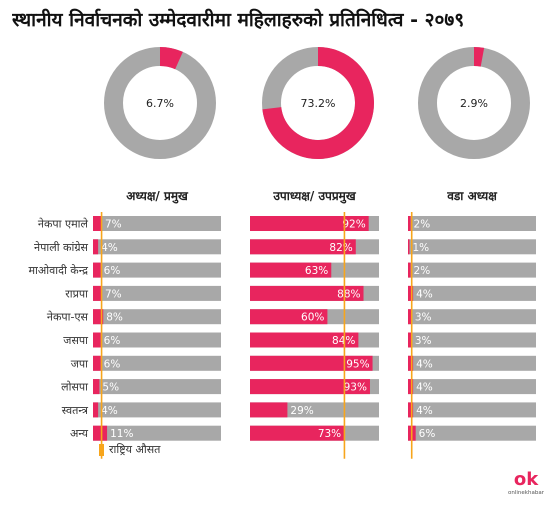 Image resolution: width=557 pixels, height=506 pixels. I want to click on bar-value-label: 82%, so click(340, 248).